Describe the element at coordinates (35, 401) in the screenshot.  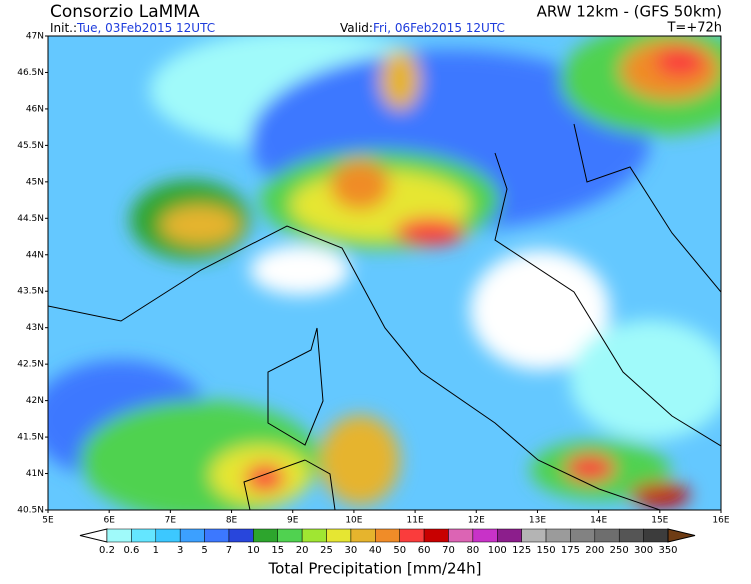
I see `y-tick-label: 42N` at that location.